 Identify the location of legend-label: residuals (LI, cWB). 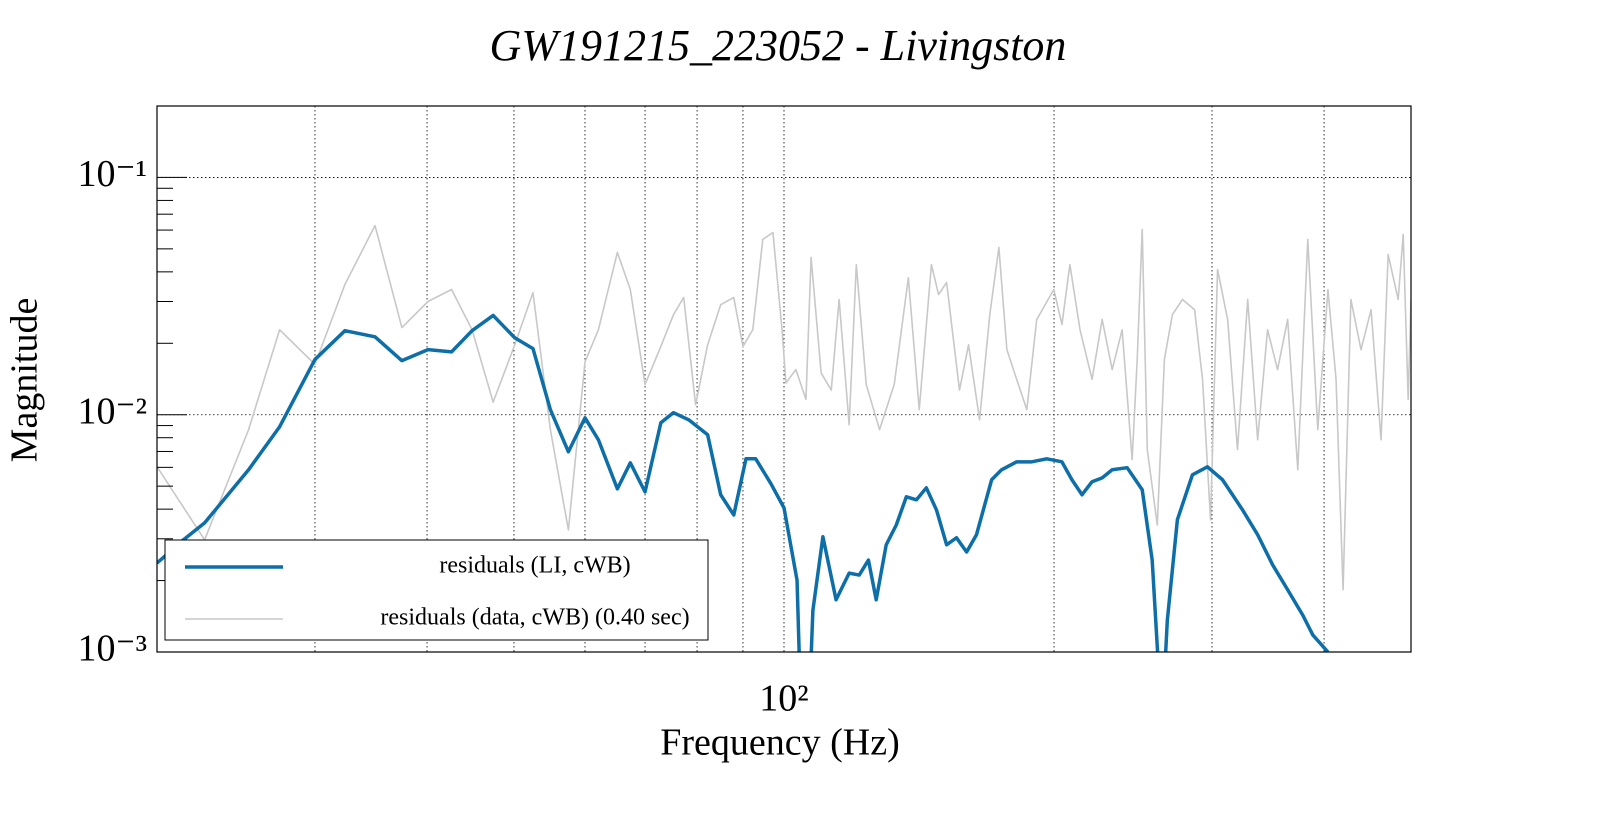
(534, 566).